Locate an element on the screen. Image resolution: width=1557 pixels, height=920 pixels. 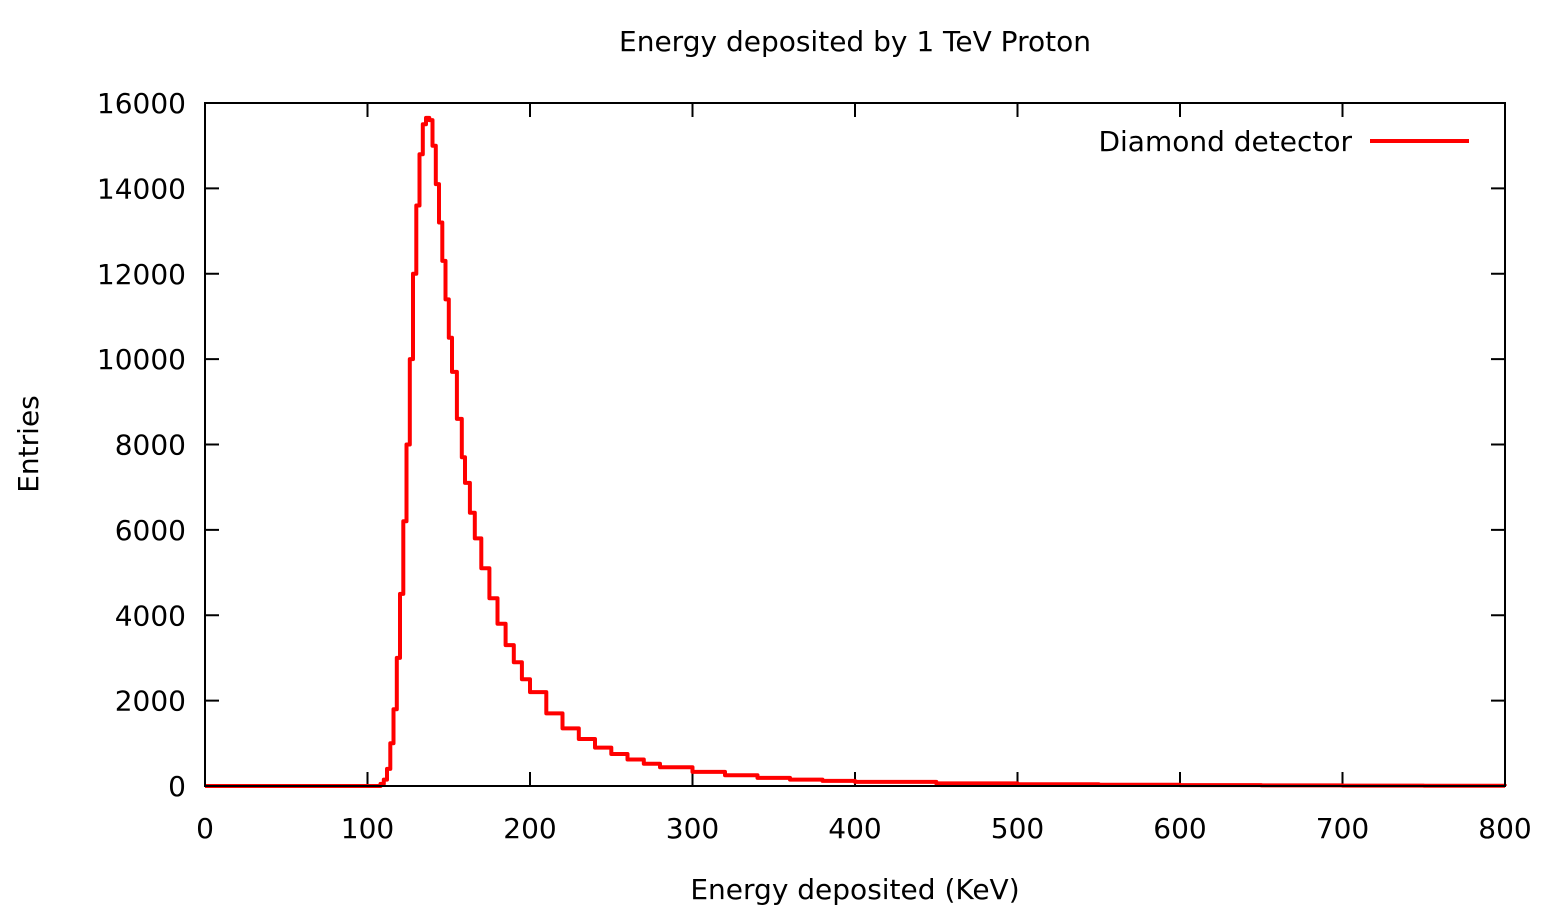
x-tick-label: 300 is located at coordinates (692, 828).